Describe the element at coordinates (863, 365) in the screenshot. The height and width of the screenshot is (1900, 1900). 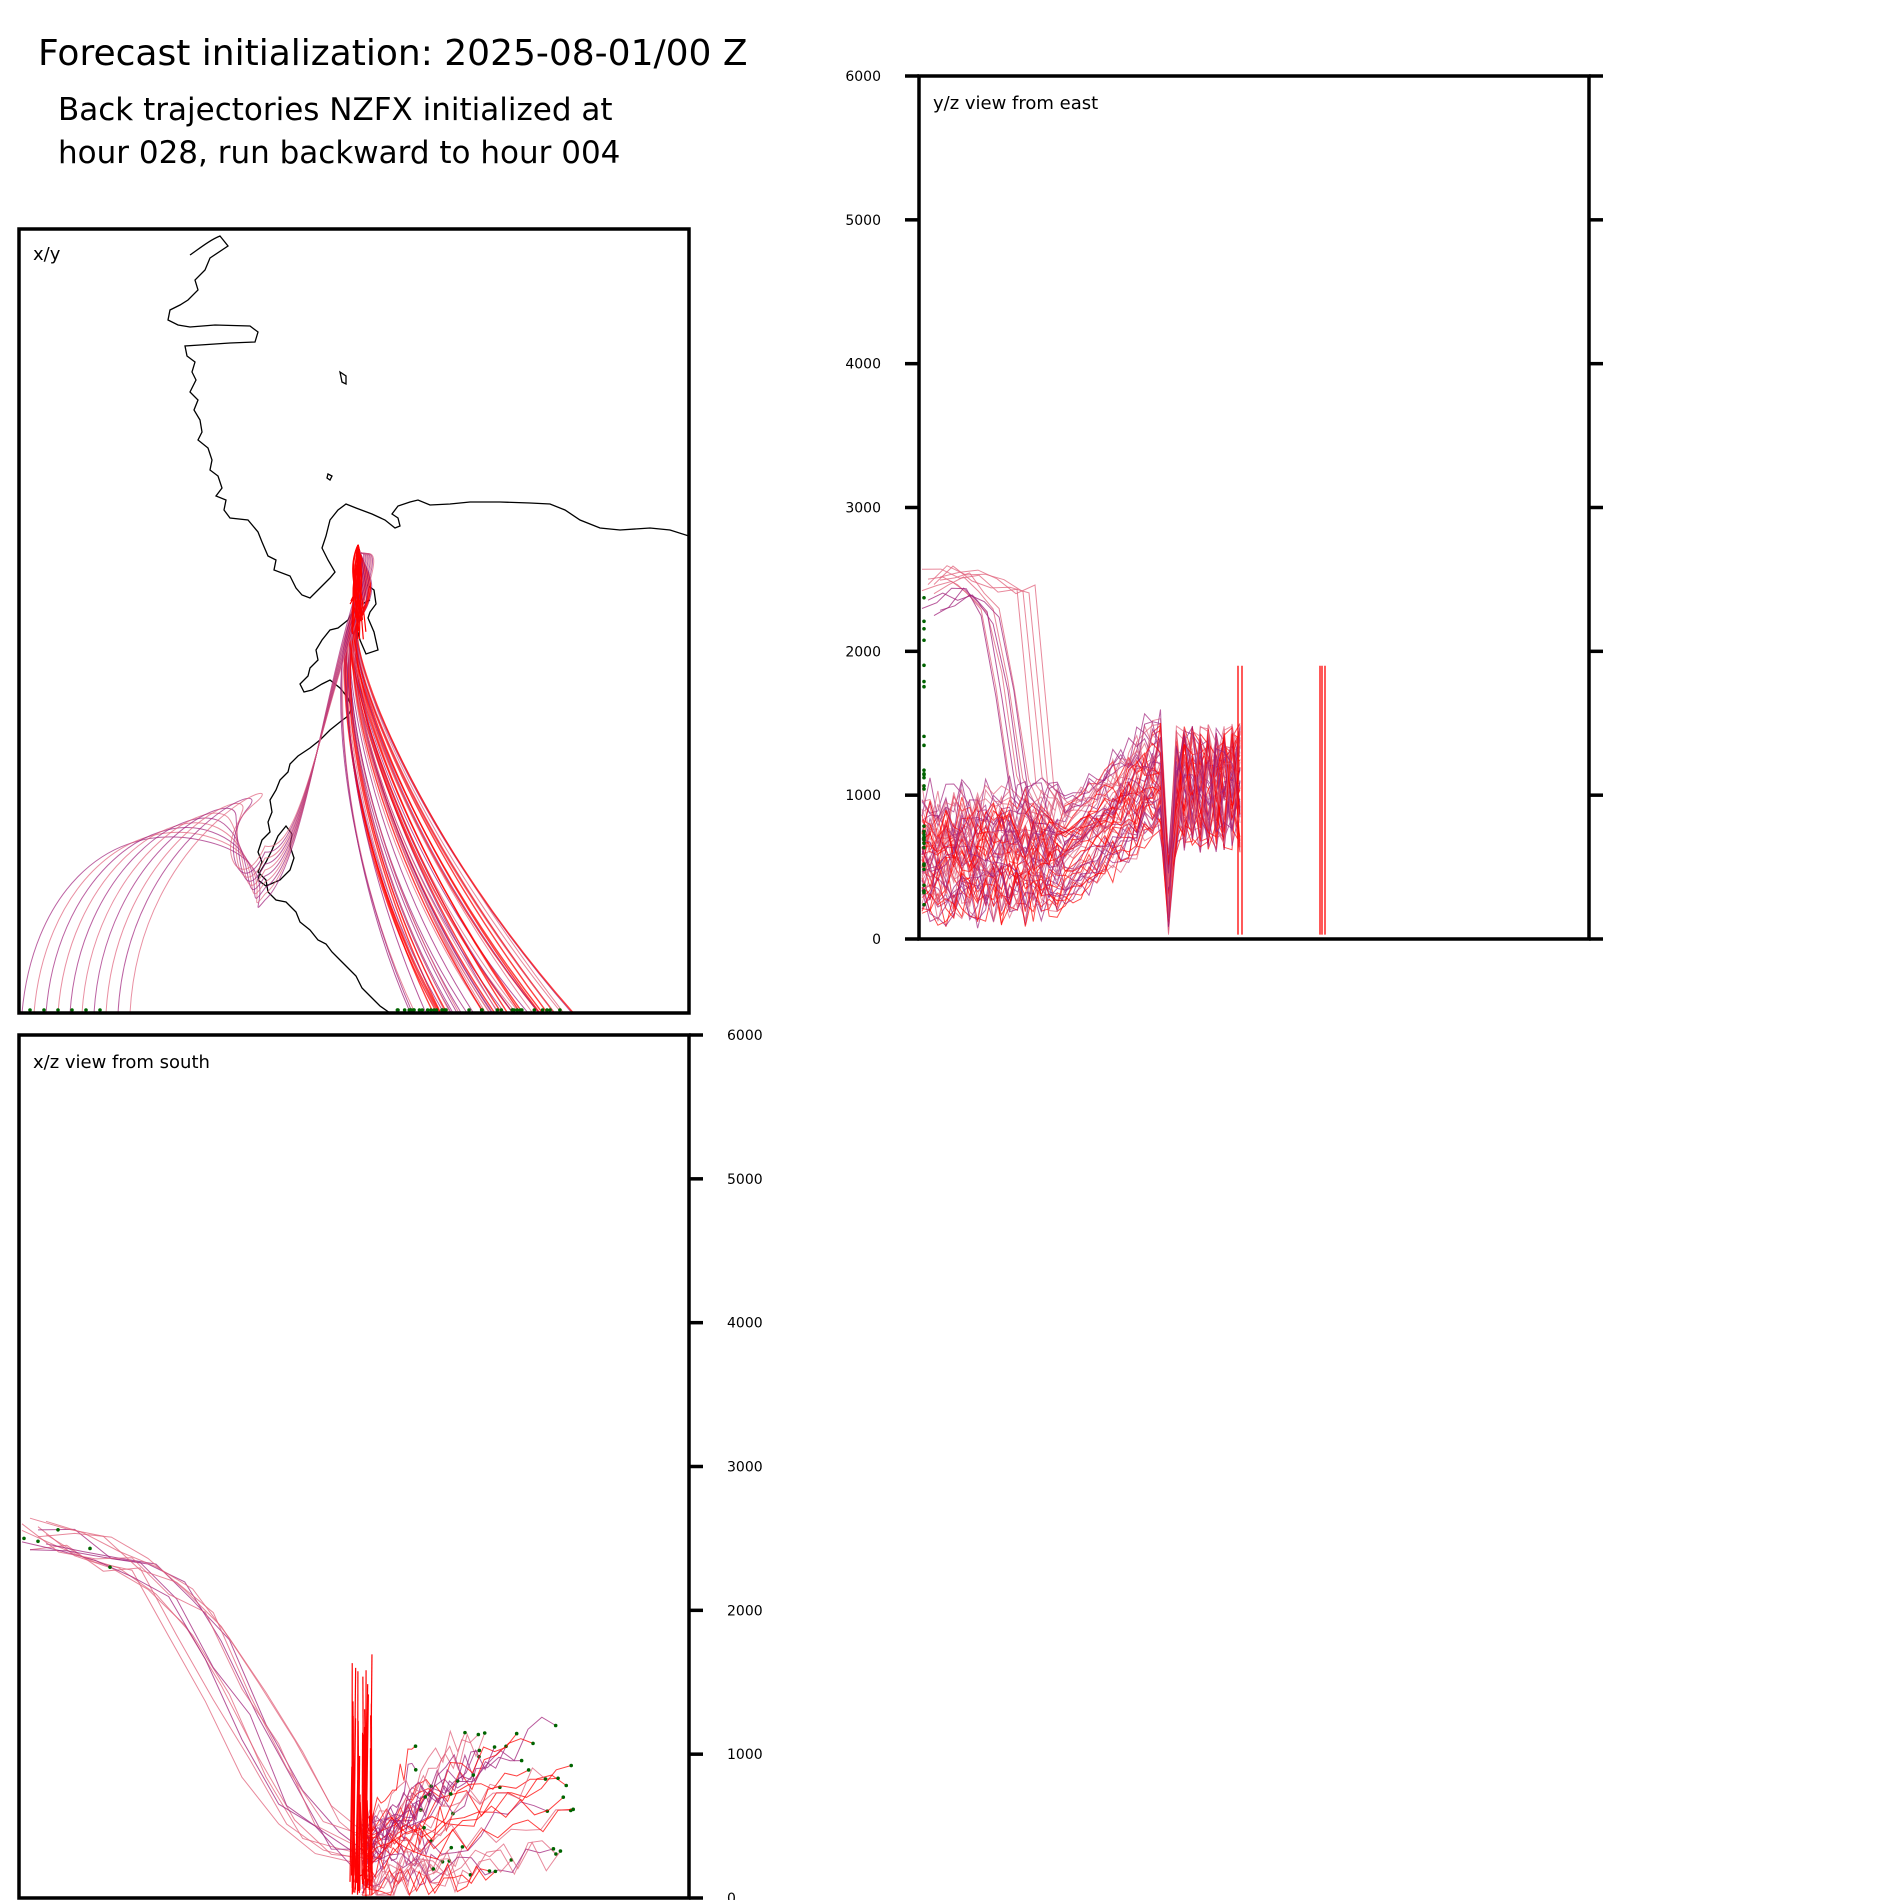
I see `yz-tick-label: 4000` at that location.